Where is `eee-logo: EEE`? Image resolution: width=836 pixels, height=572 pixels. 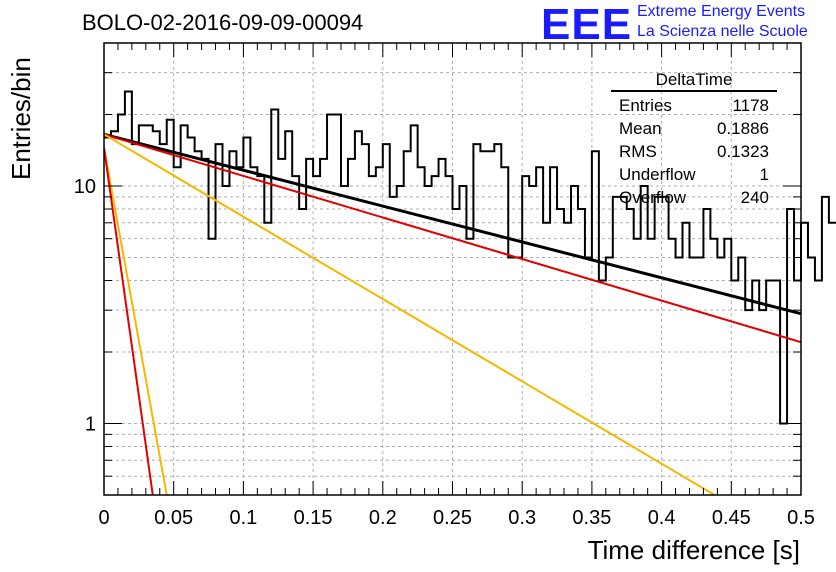
eee-logo: EEE is located at coordinates (587, 24).